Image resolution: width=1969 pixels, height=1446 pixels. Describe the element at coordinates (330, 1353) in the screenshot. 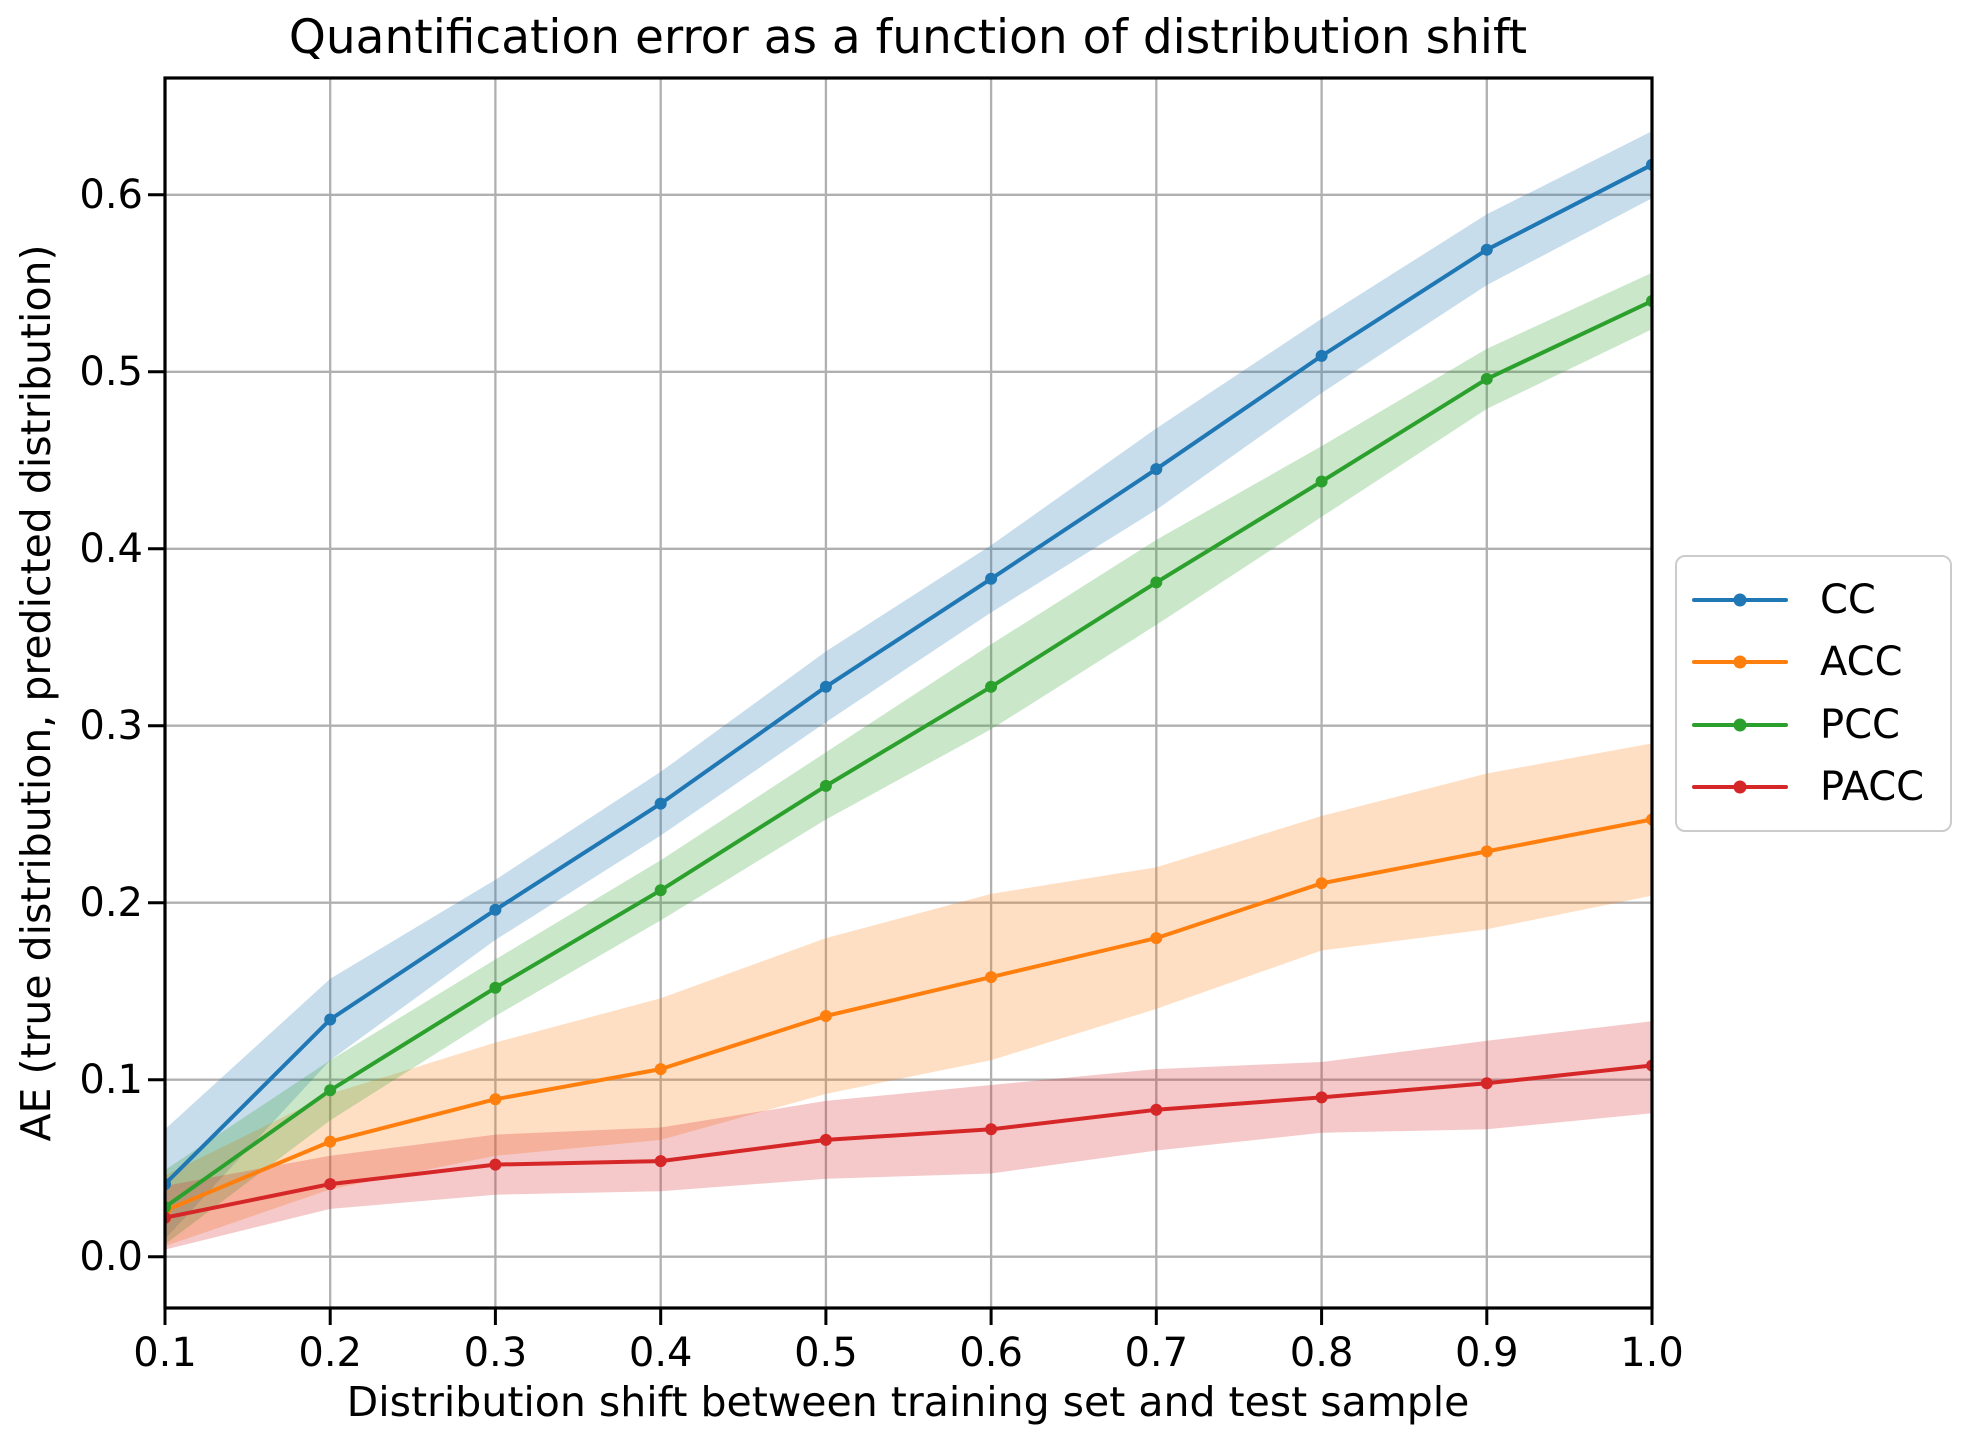

I see `x-tick-label: 0.2` at that location.